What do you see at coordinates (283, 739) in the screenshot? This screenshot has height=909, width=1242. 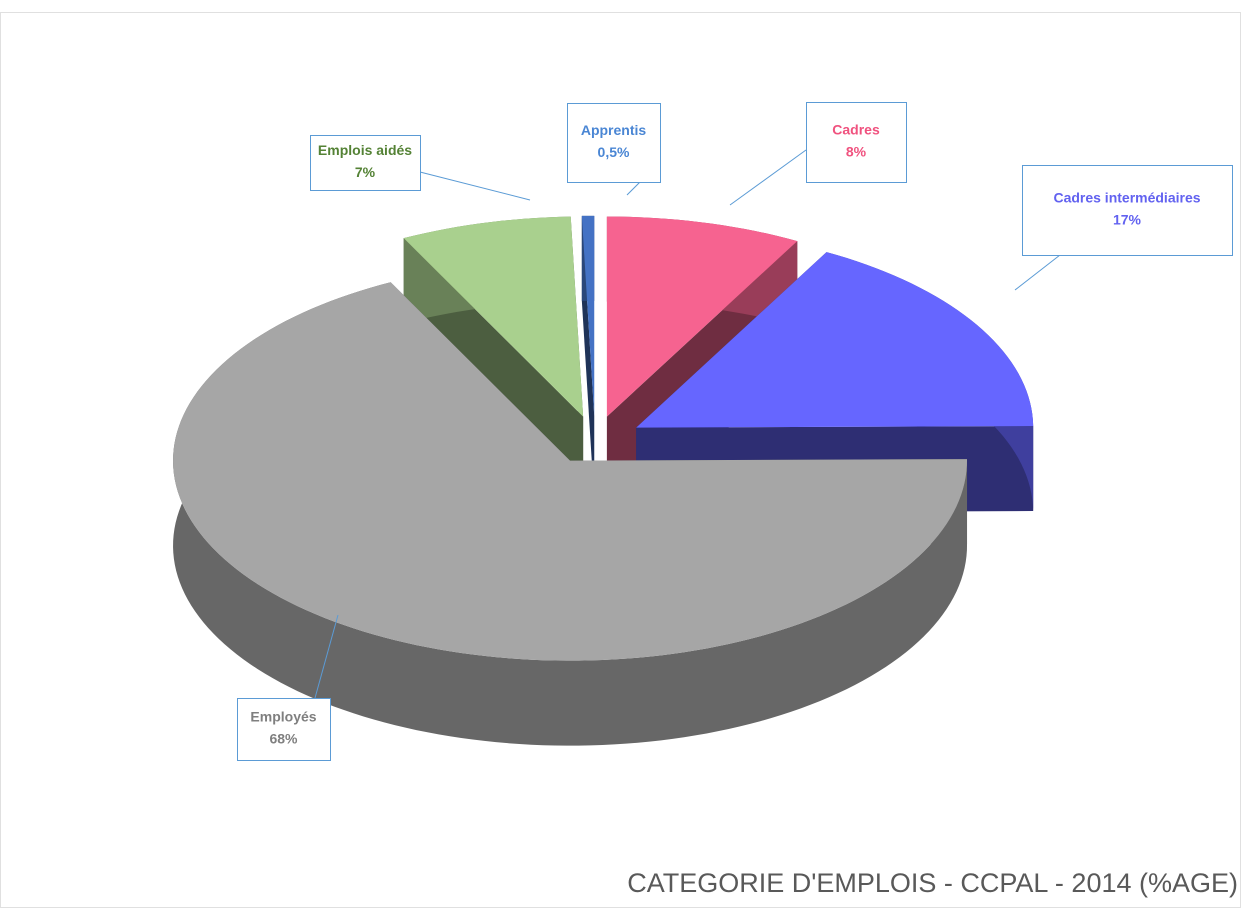 I see `value-label: 68%` at bounding box center [283, 739].